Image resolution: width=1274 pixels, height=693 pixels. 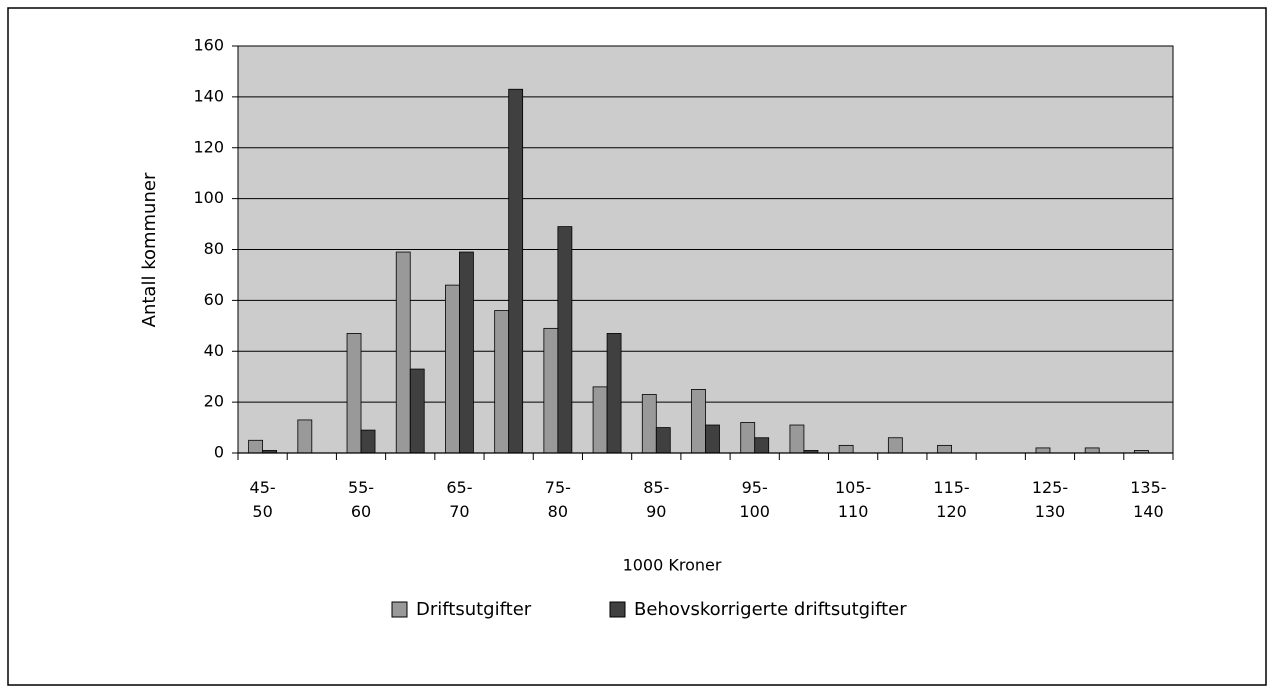 I want to click on x-tick-label: 55-60, so click(x=361, y=499).